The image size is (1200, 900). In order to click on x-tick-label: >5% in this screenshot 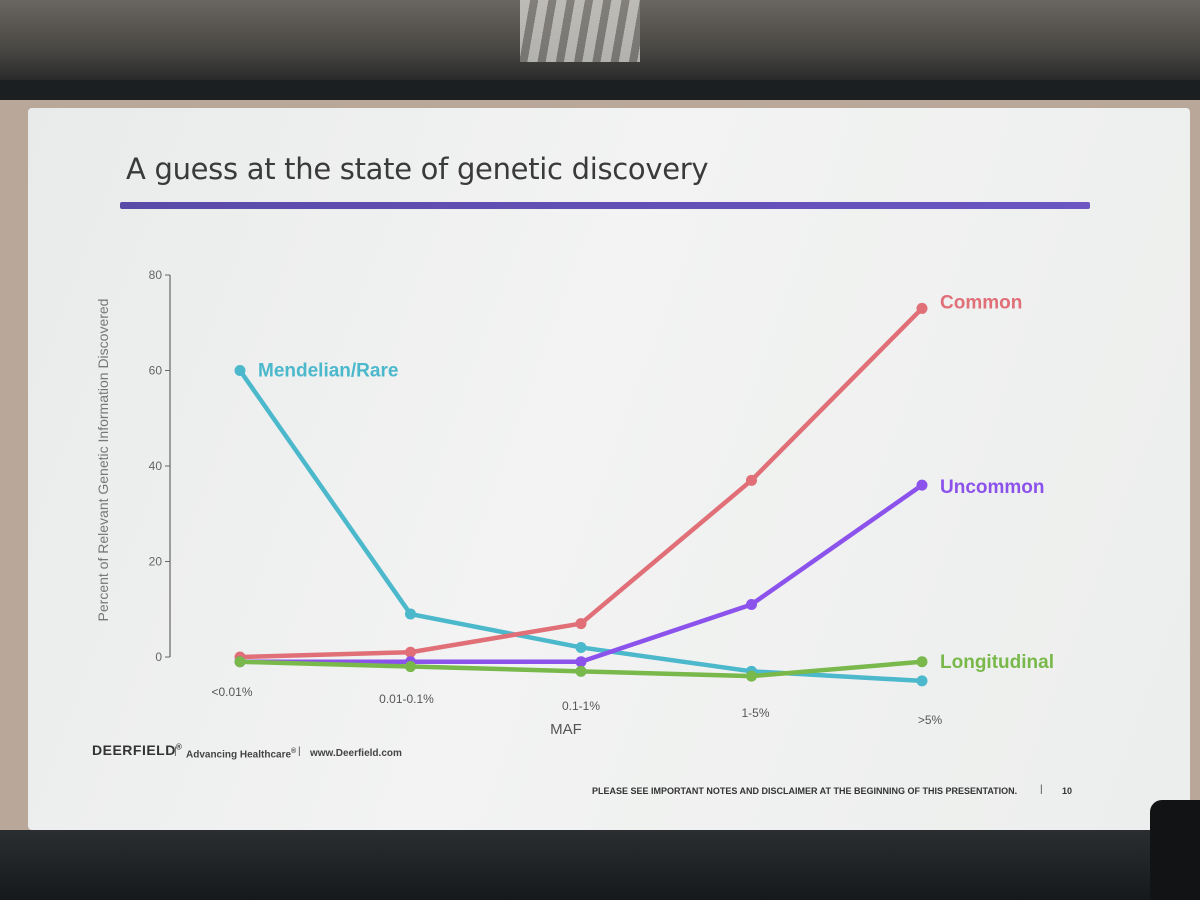, I will do `click(930, 720)`.